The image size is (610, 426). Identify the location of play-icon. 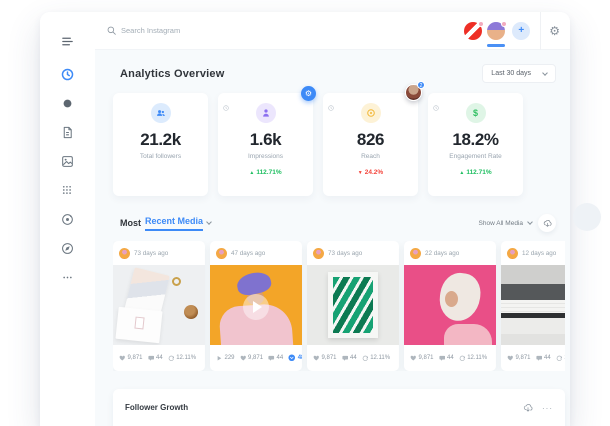
(219, 358).